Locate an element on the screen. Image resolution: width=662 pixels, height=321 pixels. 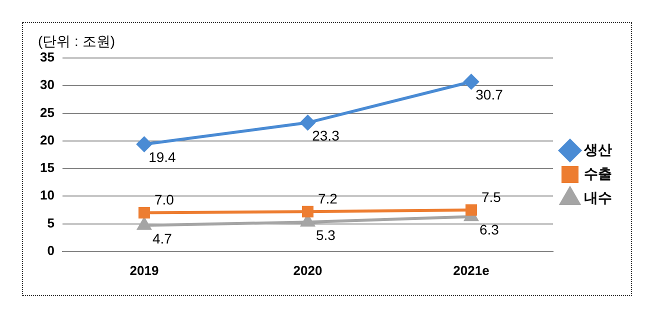
data-label: 7.0 is located at coordinates (164, 200).